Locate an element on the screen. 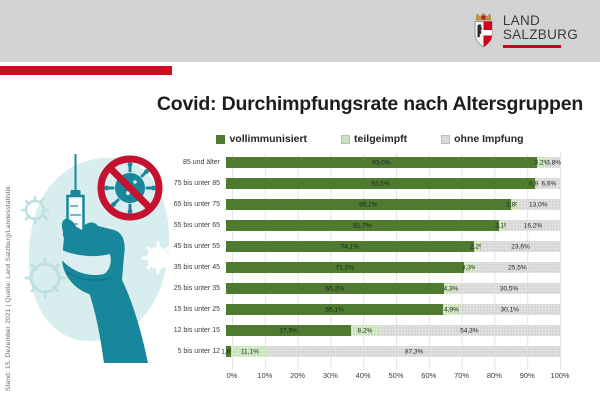 The width and height of the screenshot is (600, 400). bar-segment-ohne-impfung: 23,6% is located at coordinates (520, 246).